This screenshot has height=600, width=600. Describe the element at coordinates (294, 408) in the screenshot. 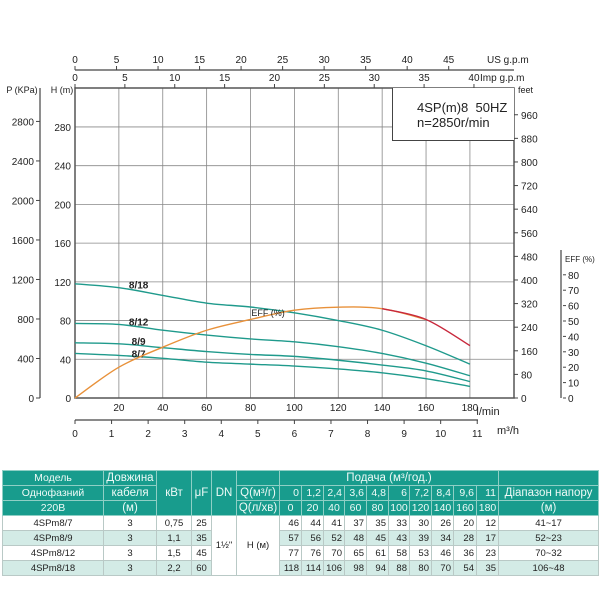

I see `lmin-tick-label: 100` at that location.